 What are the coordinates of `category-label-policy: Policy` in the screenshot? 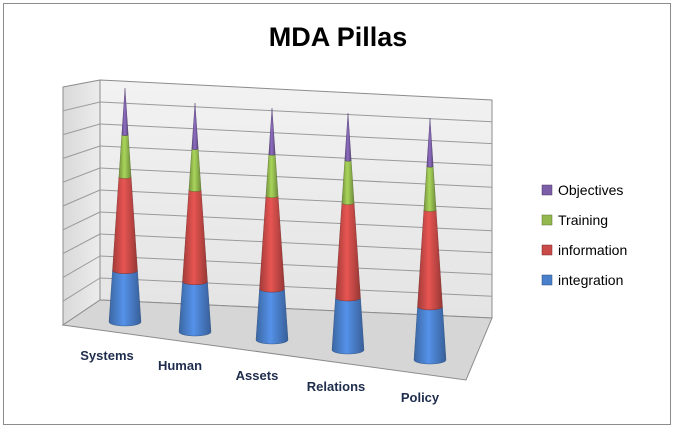 It's located at (420, 397).